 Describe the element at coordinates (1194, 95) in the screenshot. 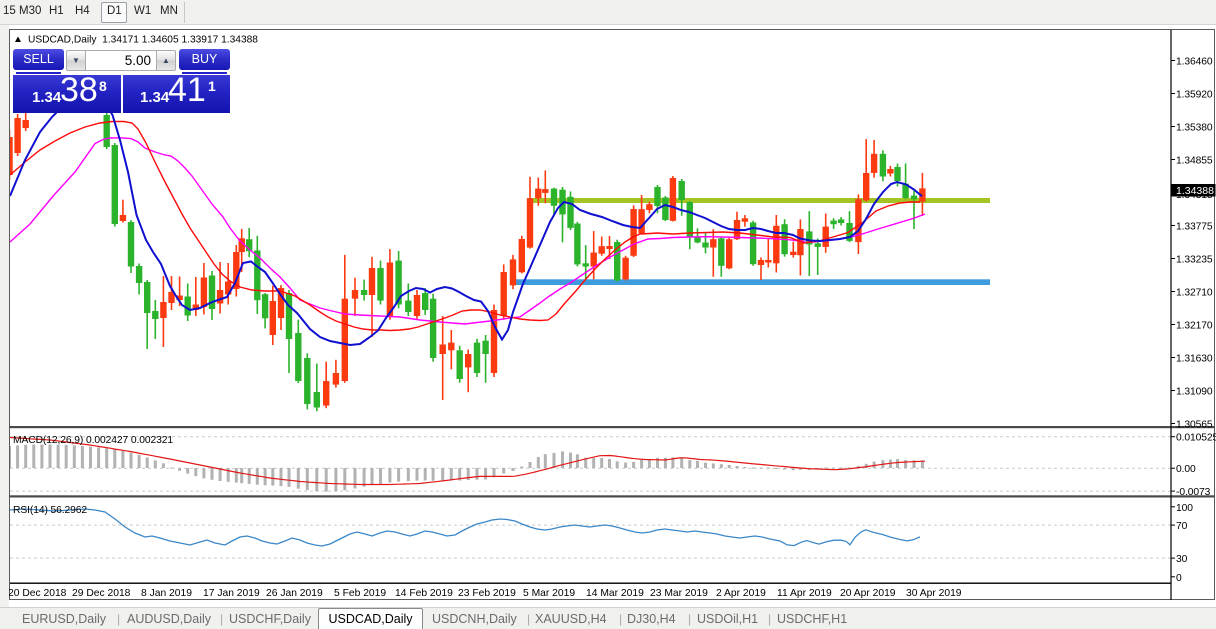

I see `svg-text: 1.35920` at that location.